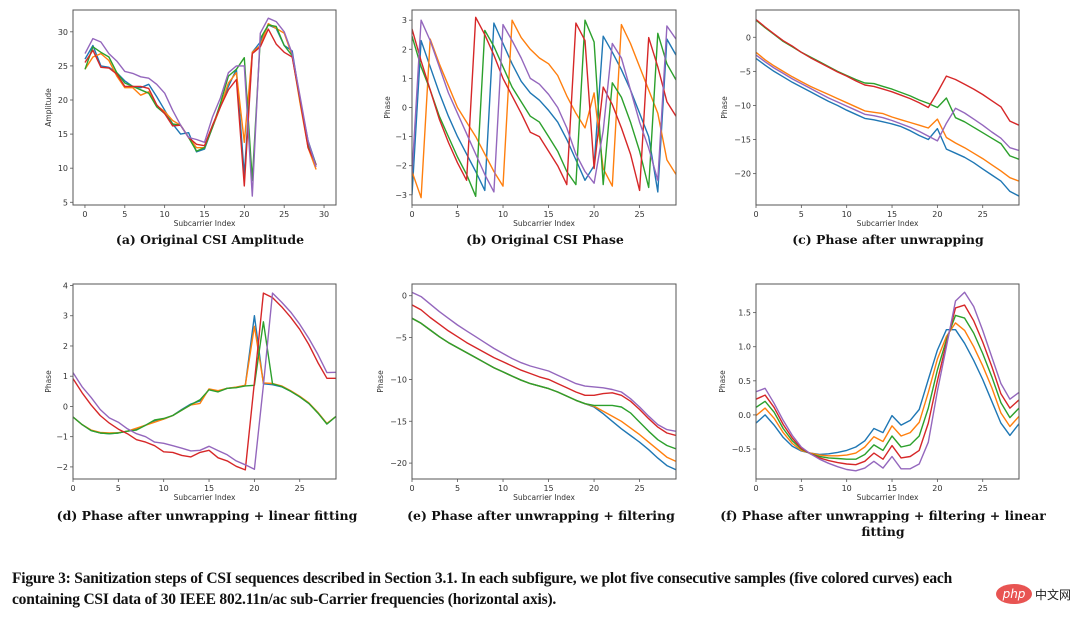  I want to click on y-tick-label: 1.5, so click(744, 313).